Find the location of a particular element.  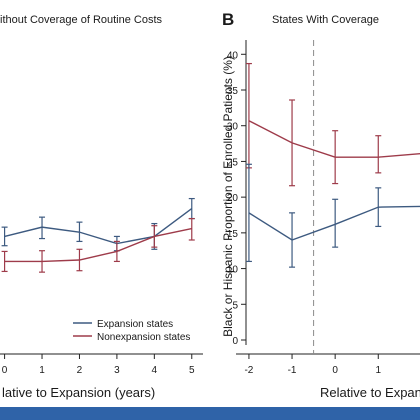

y-tick-label: 0 is located at coordinates (235, 341).